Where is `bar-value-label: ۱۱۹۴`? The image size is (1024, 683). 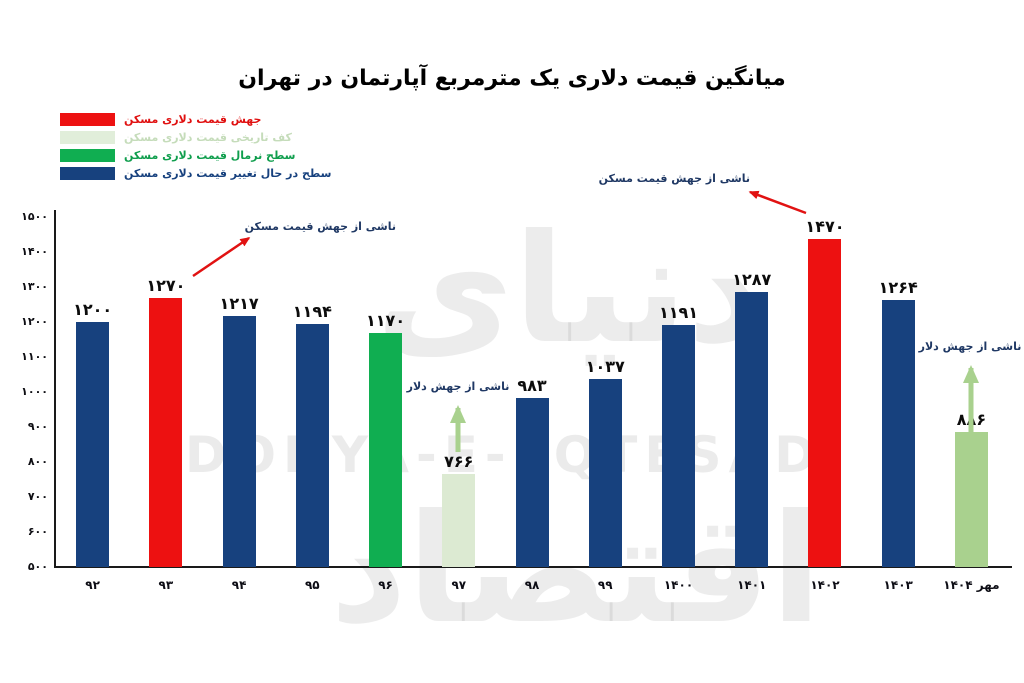 bar-value-label: ۱۱۹۴ is located at coordinates (312, 312).